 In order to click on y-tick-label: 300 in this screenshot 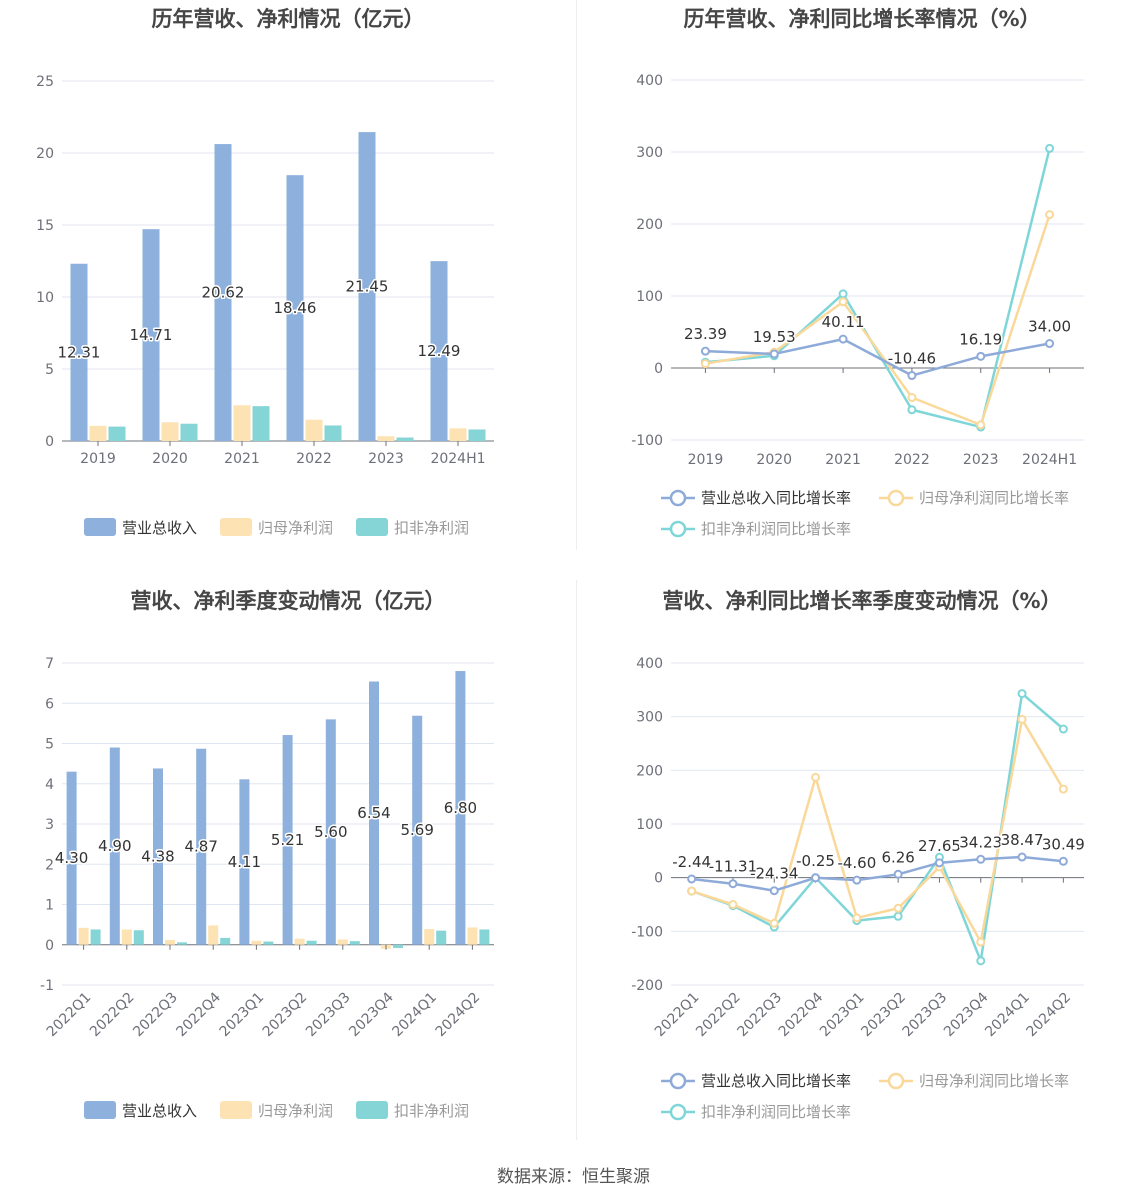, I will do `click(649, 153)`.